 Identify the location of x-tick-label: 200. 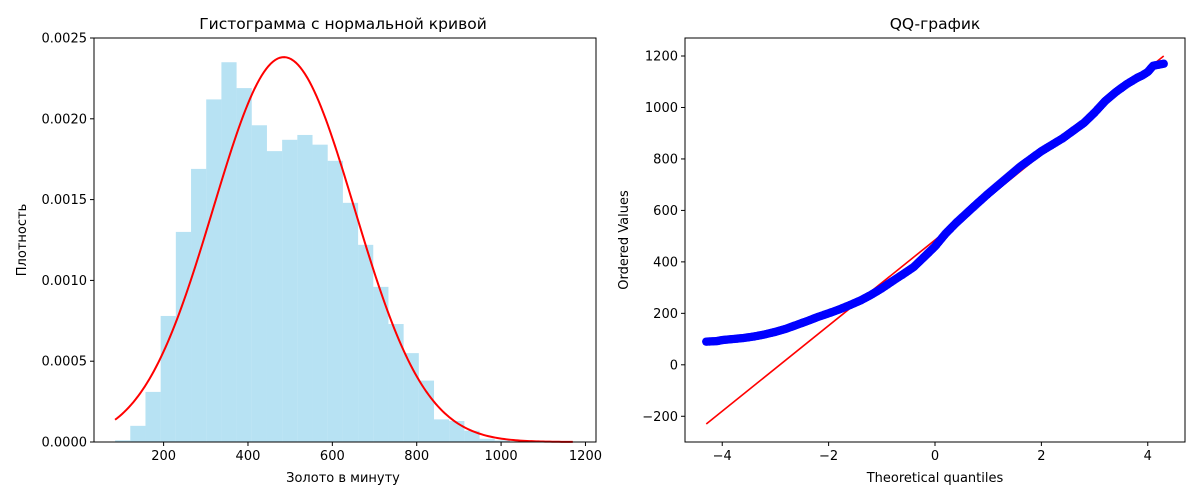
(163, 456).